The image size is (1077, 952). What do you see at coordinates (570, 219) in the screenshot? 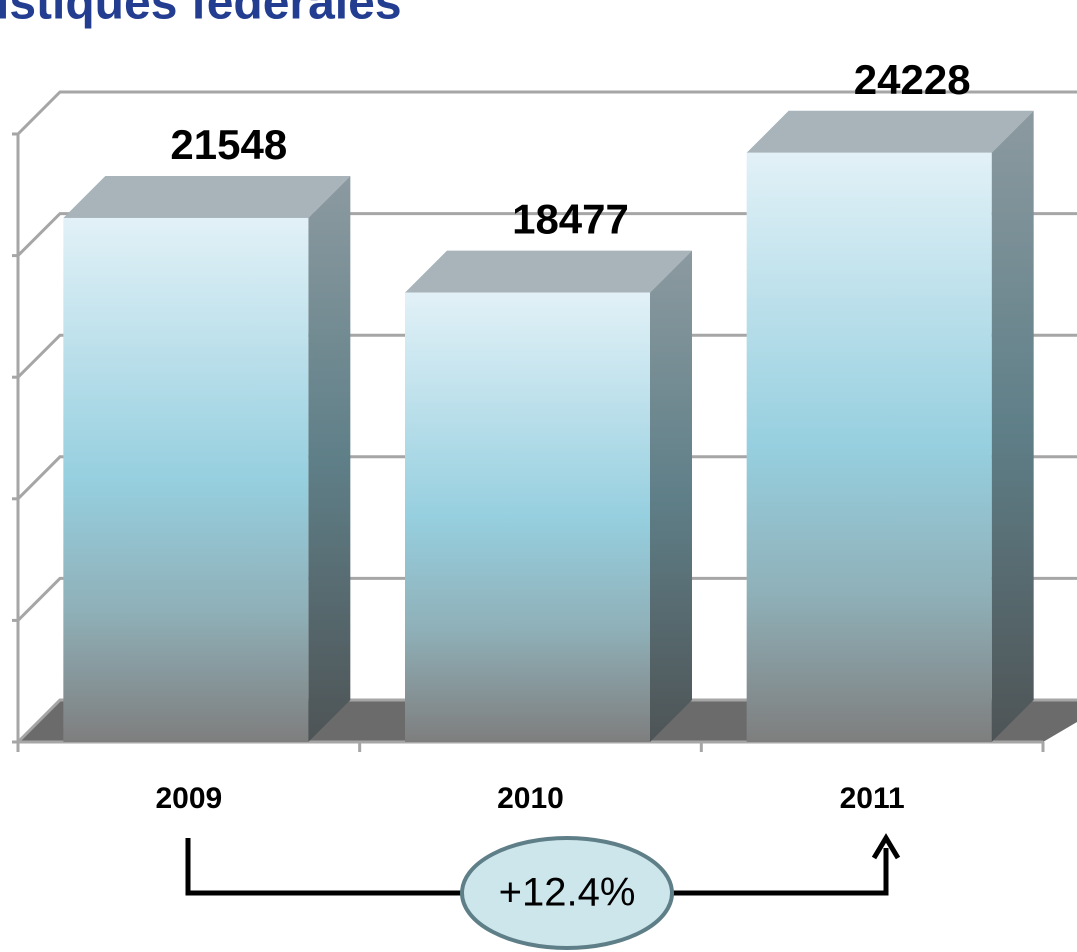
I see `value-label: 18477` at bounding box center [570, 219].